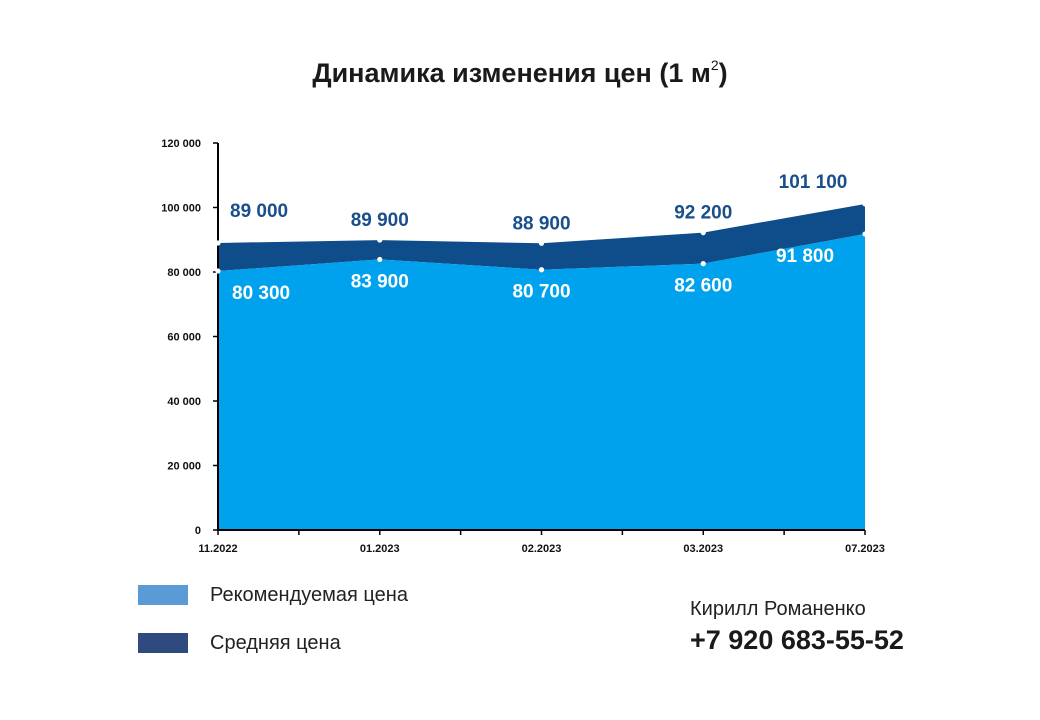  I want to click on contact-phone: +7 920 683-55-52, so click(797, 640).